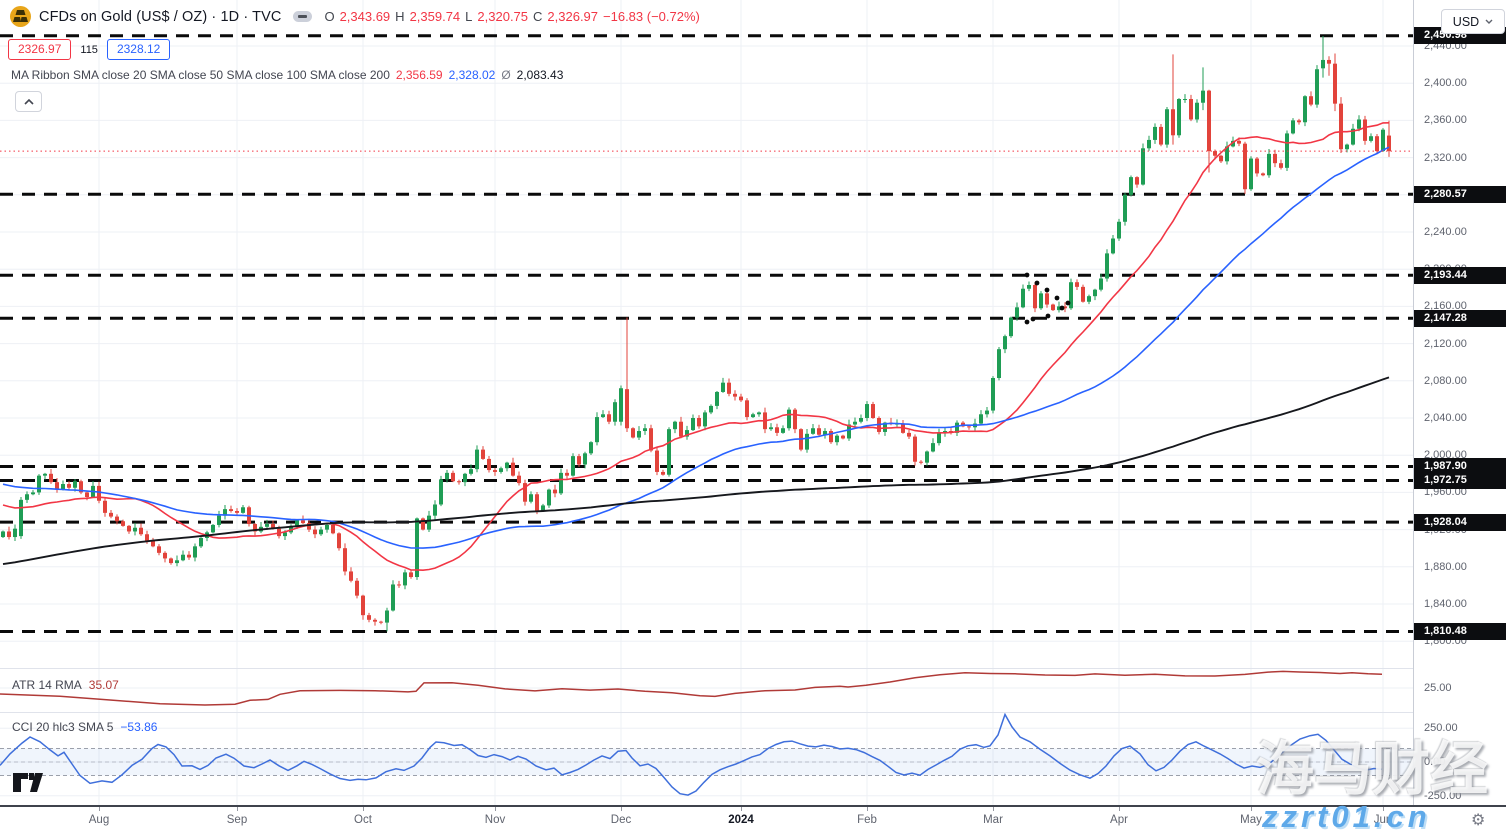  Describe the element at coordinates (99, 820) in the screenshot. I see `time-label-aug: Aug` at that location.